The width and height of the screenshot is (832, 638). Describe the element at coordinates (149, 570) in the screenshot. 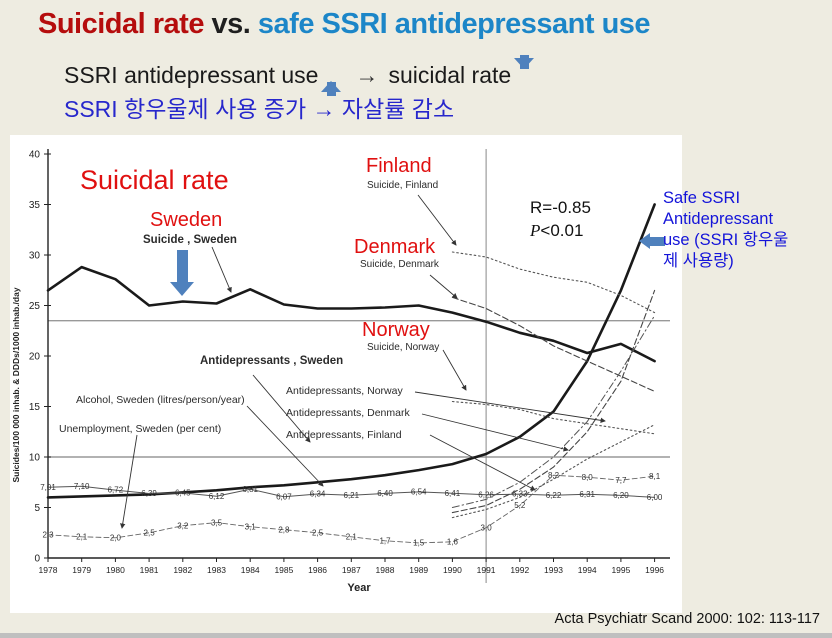

I see `axis-text: 1981` at that location.